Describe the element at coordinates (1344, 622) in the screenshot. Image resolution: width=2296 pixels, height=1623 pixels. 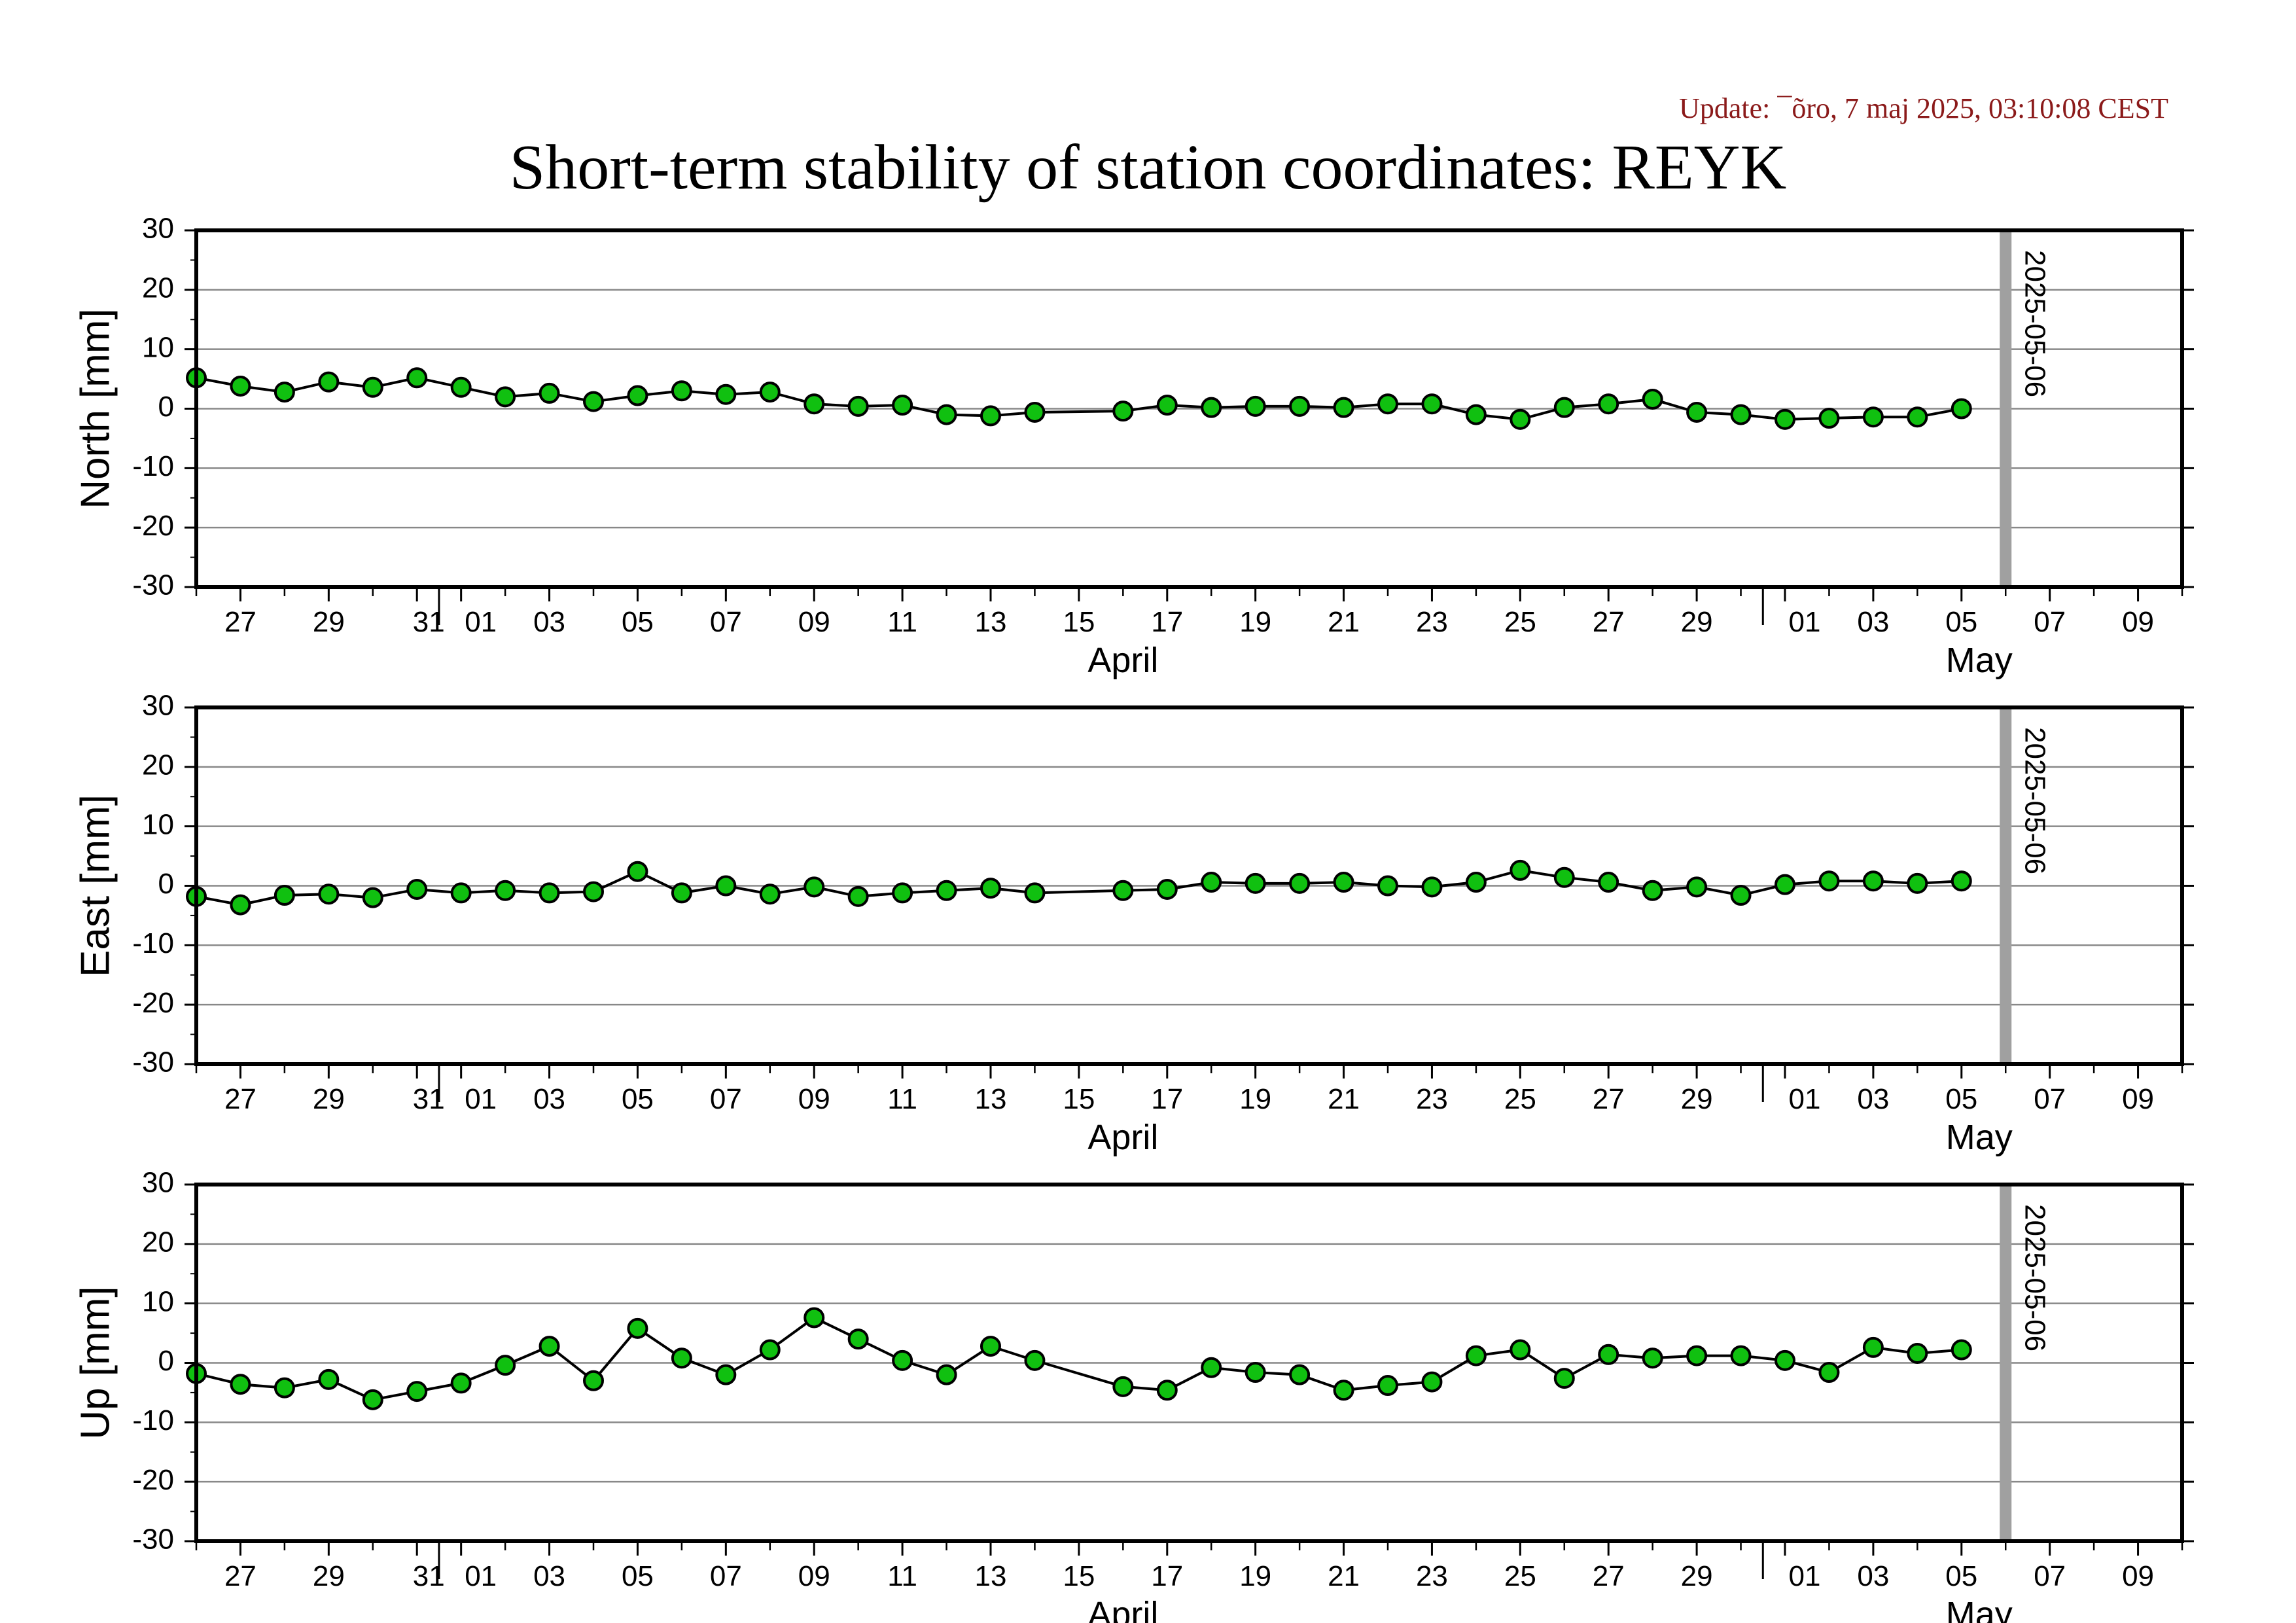
I see `x-tick-label: 21` at that location.